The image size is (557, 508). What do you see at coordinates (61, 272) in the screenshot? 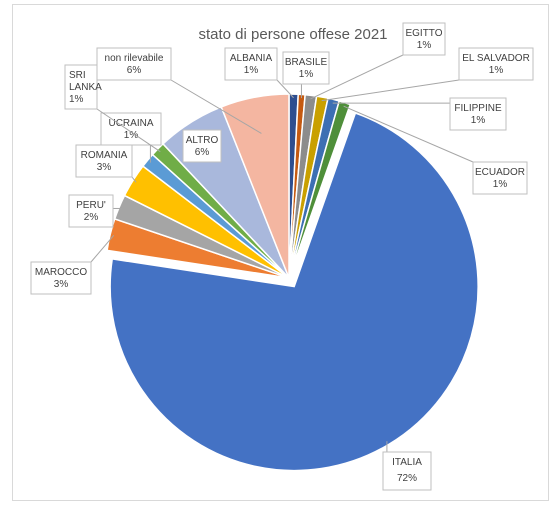
I see `label-name: MAROCCO` at bounding box center [61, 272].